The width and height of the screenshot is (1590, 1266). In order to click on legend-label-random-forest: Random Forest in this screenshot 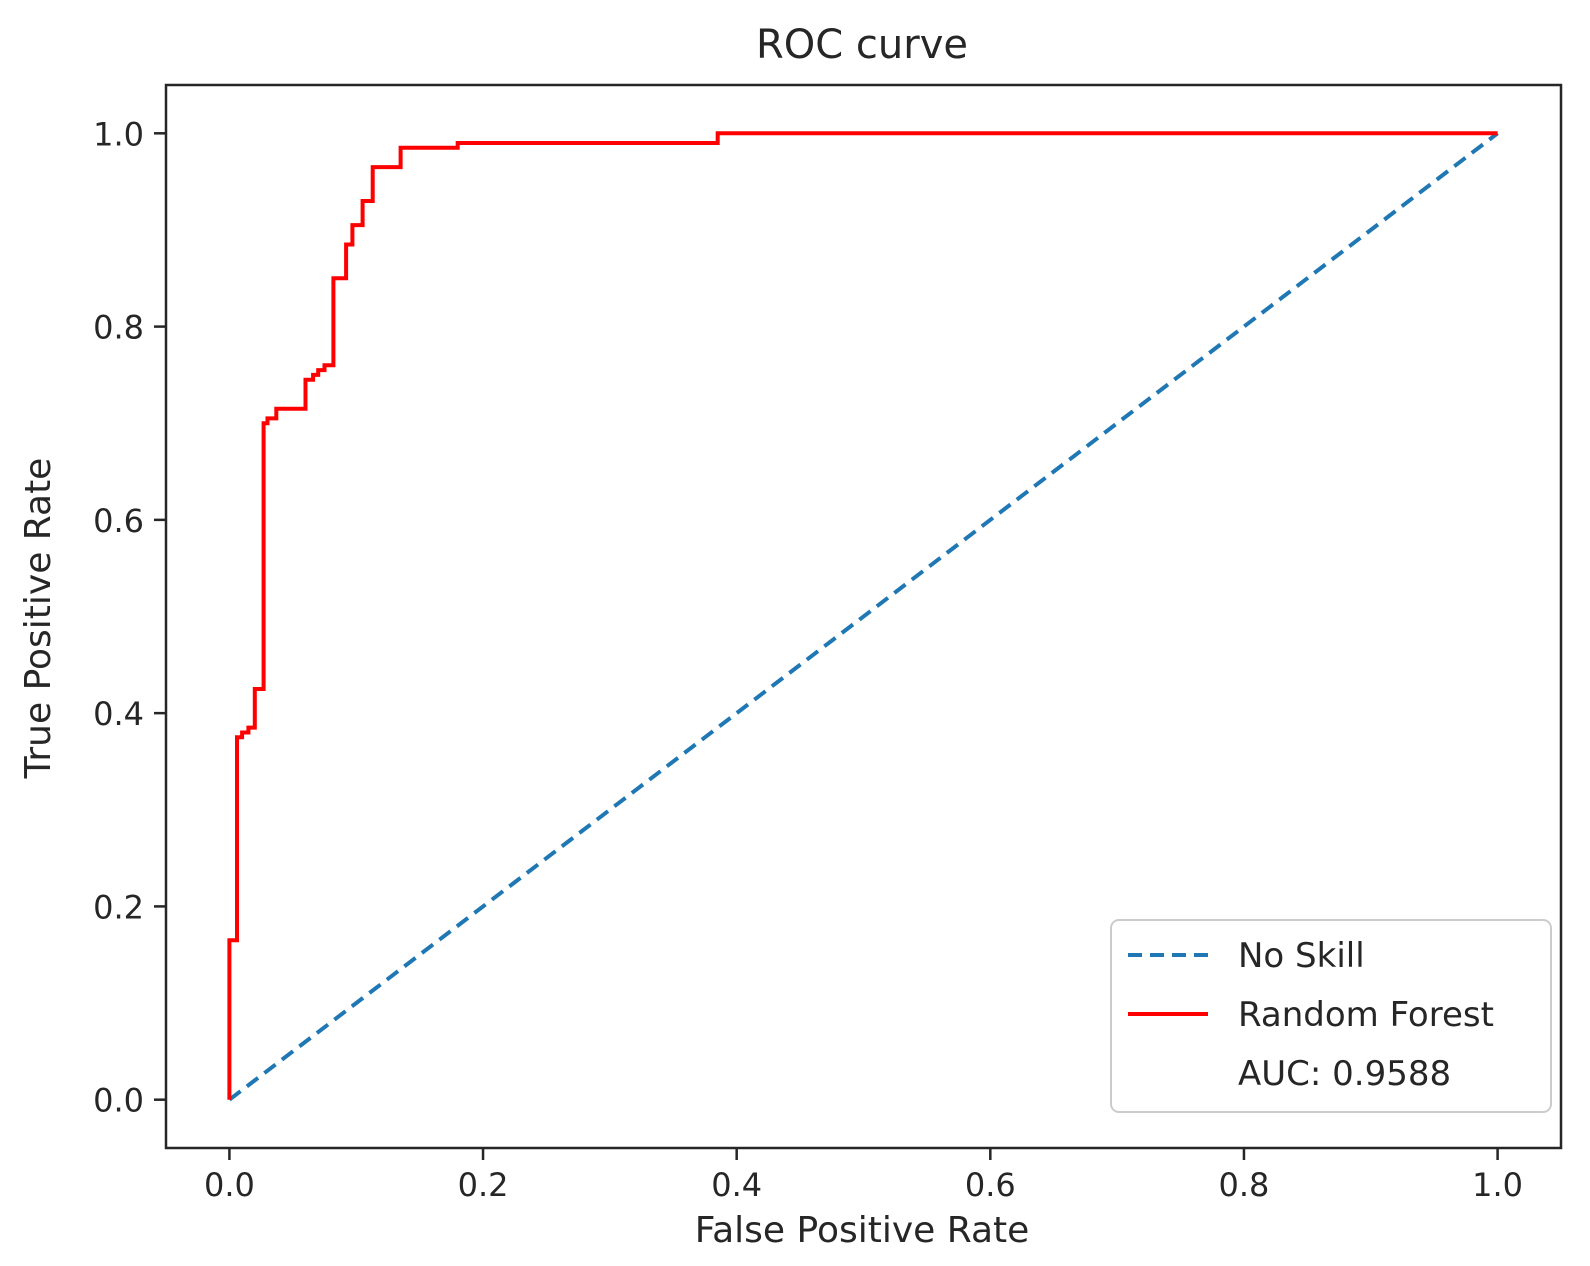, I will do `click(1366, 1015)`.